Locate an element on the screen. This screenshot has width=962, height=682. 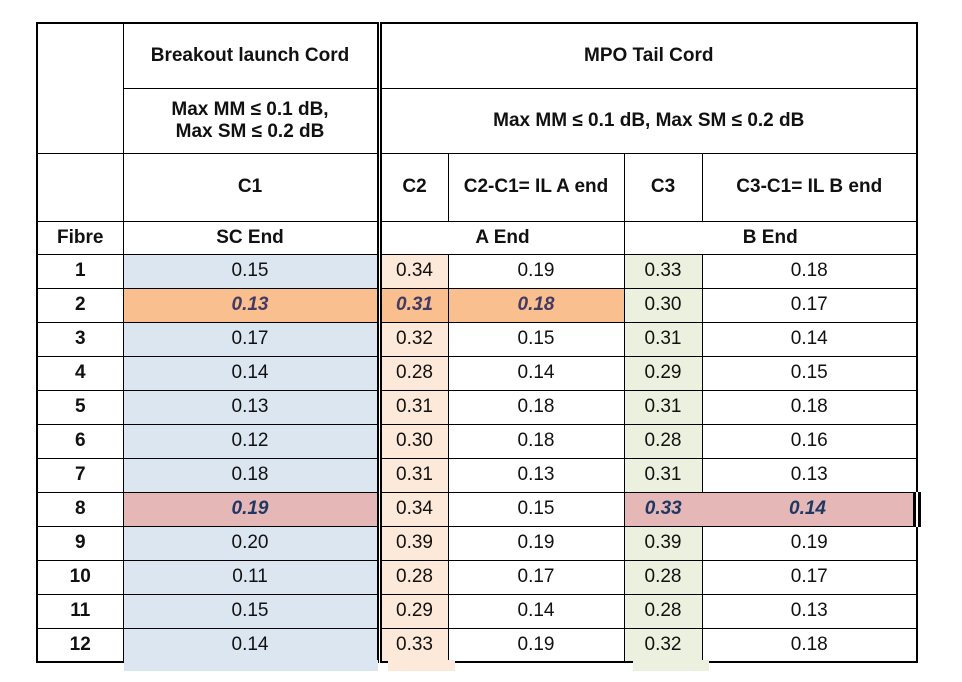
table-row: 5 0.13 0.31 0.18 0.31 0.18 is located at coordinates (477, 407).